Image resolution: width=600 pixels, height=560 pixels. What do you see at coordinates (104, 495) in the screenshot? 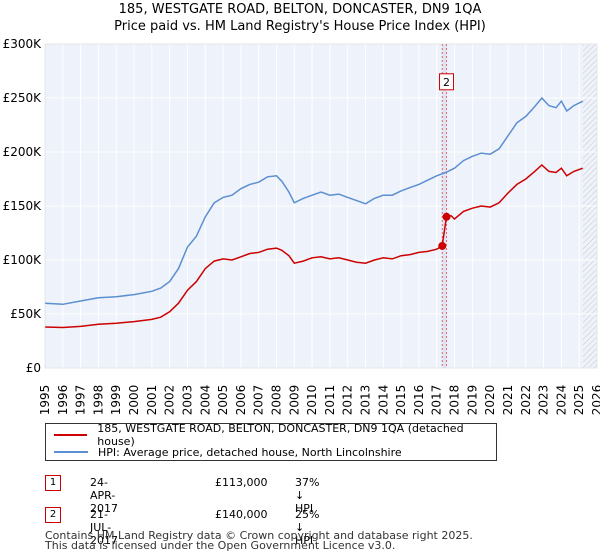
I see `transaction-date: 24-APR-2017` at bounding box center [104, 495].